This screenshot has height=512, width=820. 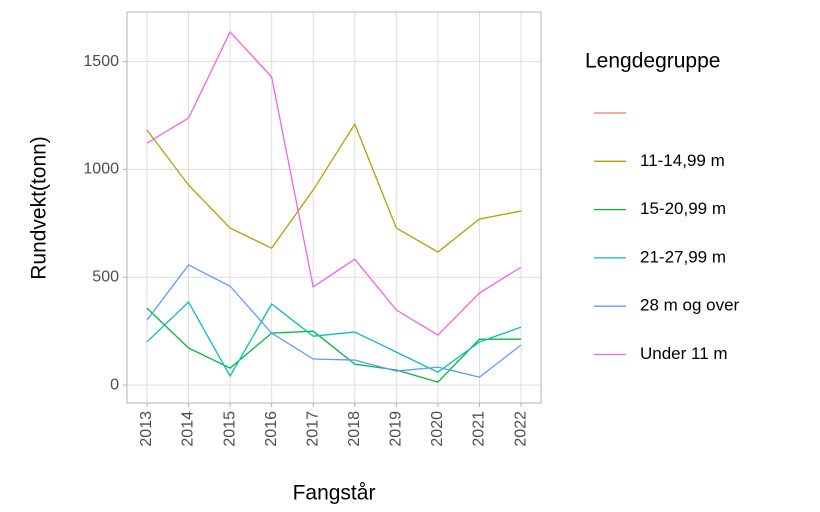 I want to click on x-tick-label: 2017, so click(x=312, y=429).